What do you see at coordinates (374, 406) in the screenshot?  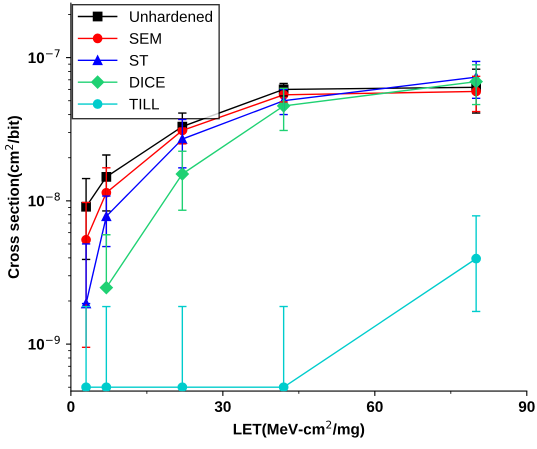 I see `x-tick-label: 60` at bounding box center [374, 406].